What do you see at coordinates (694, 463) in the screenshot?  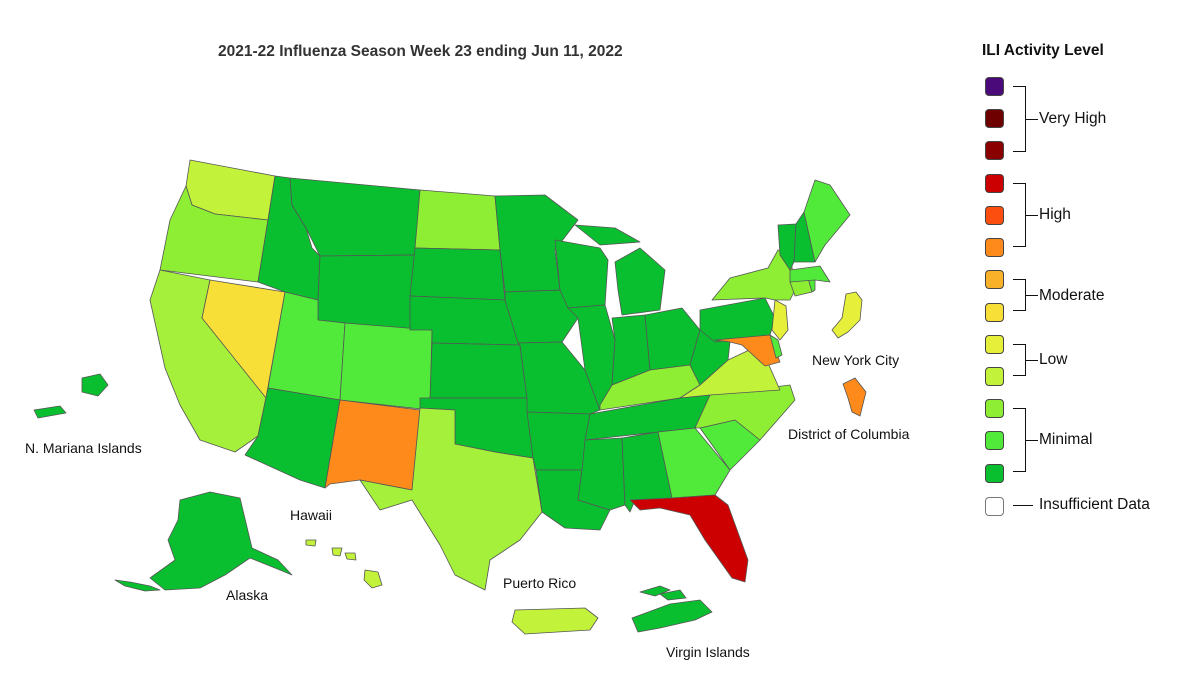 I see `state-georgia` at bounding box center [694, 463].